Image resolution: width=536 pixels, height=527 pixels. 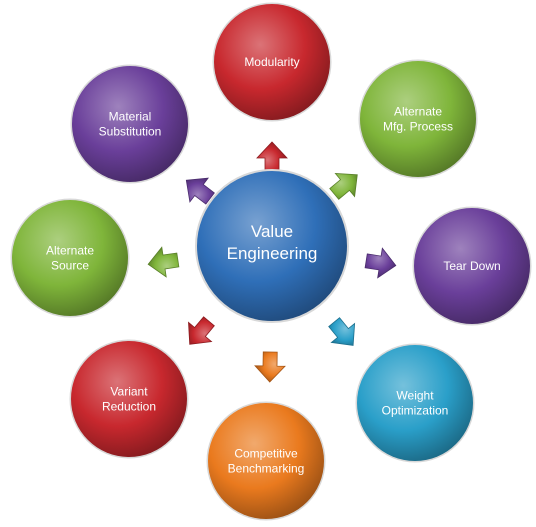 I want to click on node-alternate-source: Alternate Source, so click(x=70, y=258).